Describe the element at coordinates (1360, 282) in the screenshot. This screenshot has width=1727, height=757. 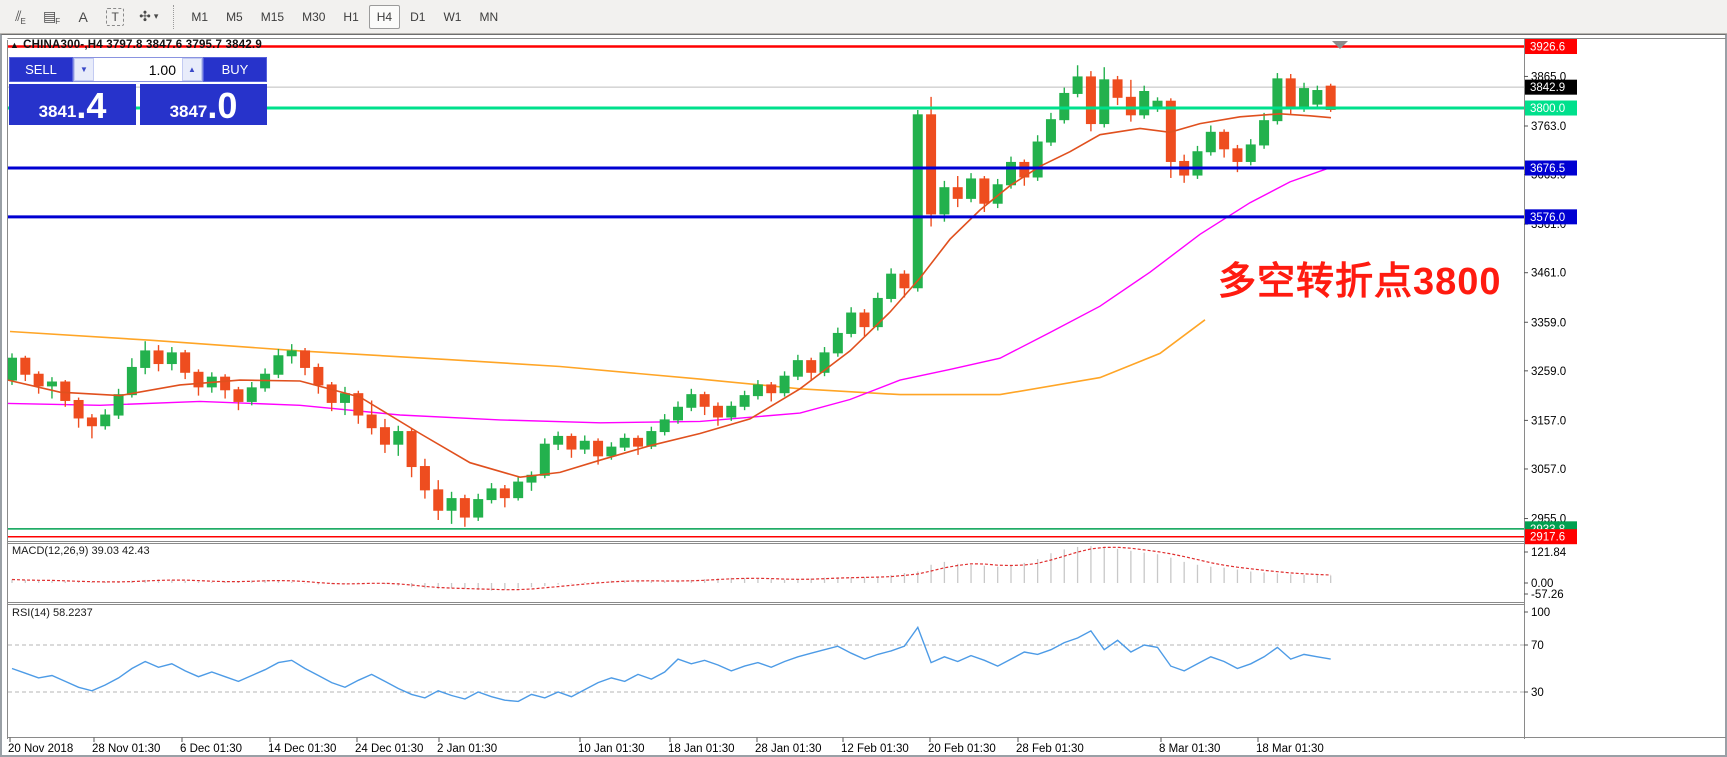
I see `chart-annotation: 多空转折点3800` at that location.